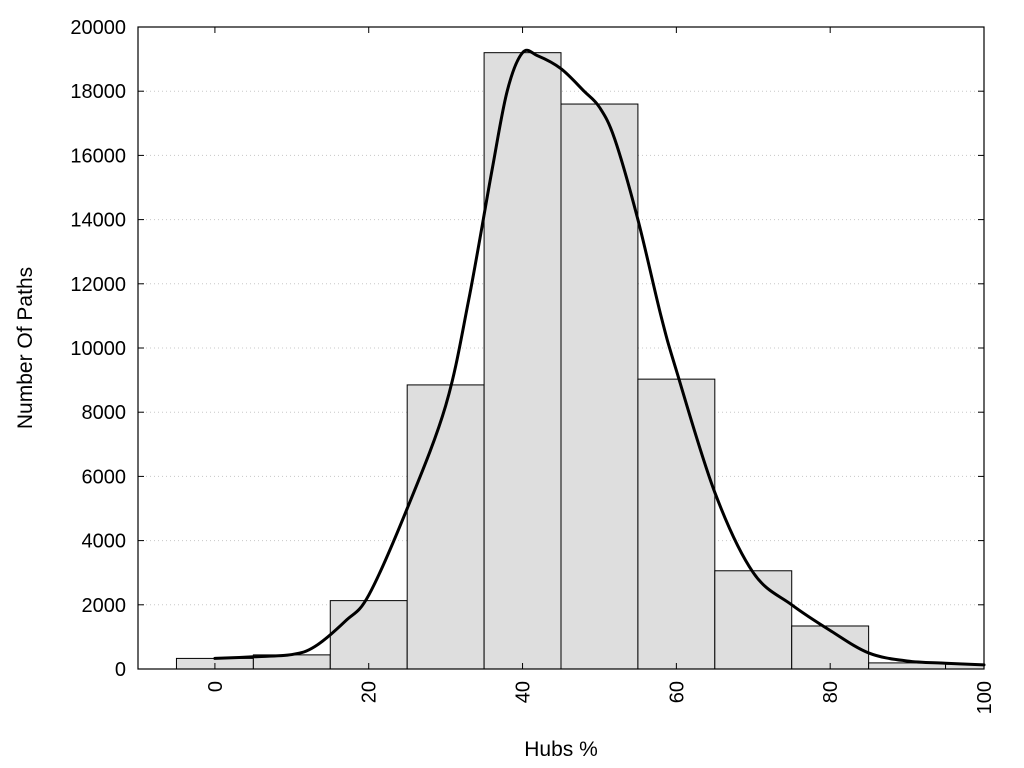 The height and width of the screenshot is (768, 1024). Describe the element at coordinates (370, 692) in the screenshot. I see `x-tick-label: 20` at that location.